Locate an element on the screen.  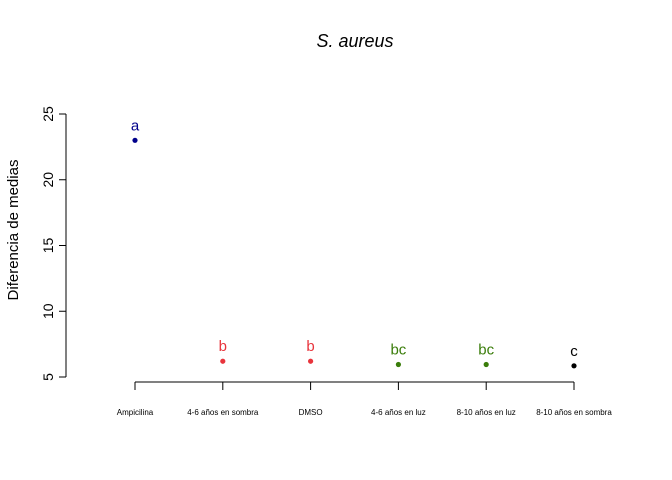
group-letter-label: a is located at coordinates (135, 125).